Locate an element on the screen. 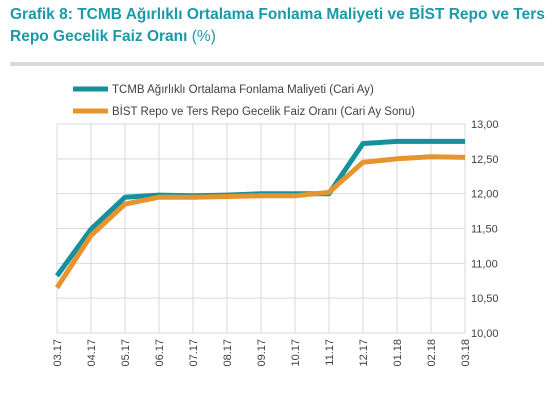 Image resolution: width=557 pixels, height=414 pixels. x-tick-label: 03.17 is located at coordinates (58, 353).